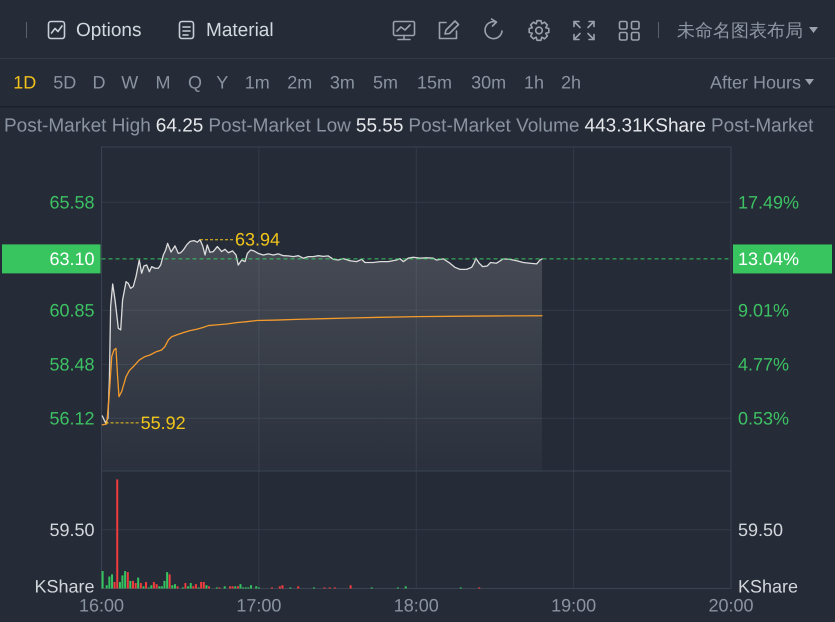 This screenshot has height=622, width=835. What do you see at coordinates (259, 606) in the screenshot?
I see `x-tick-label: 17:00` at bounding box center [259, 606].